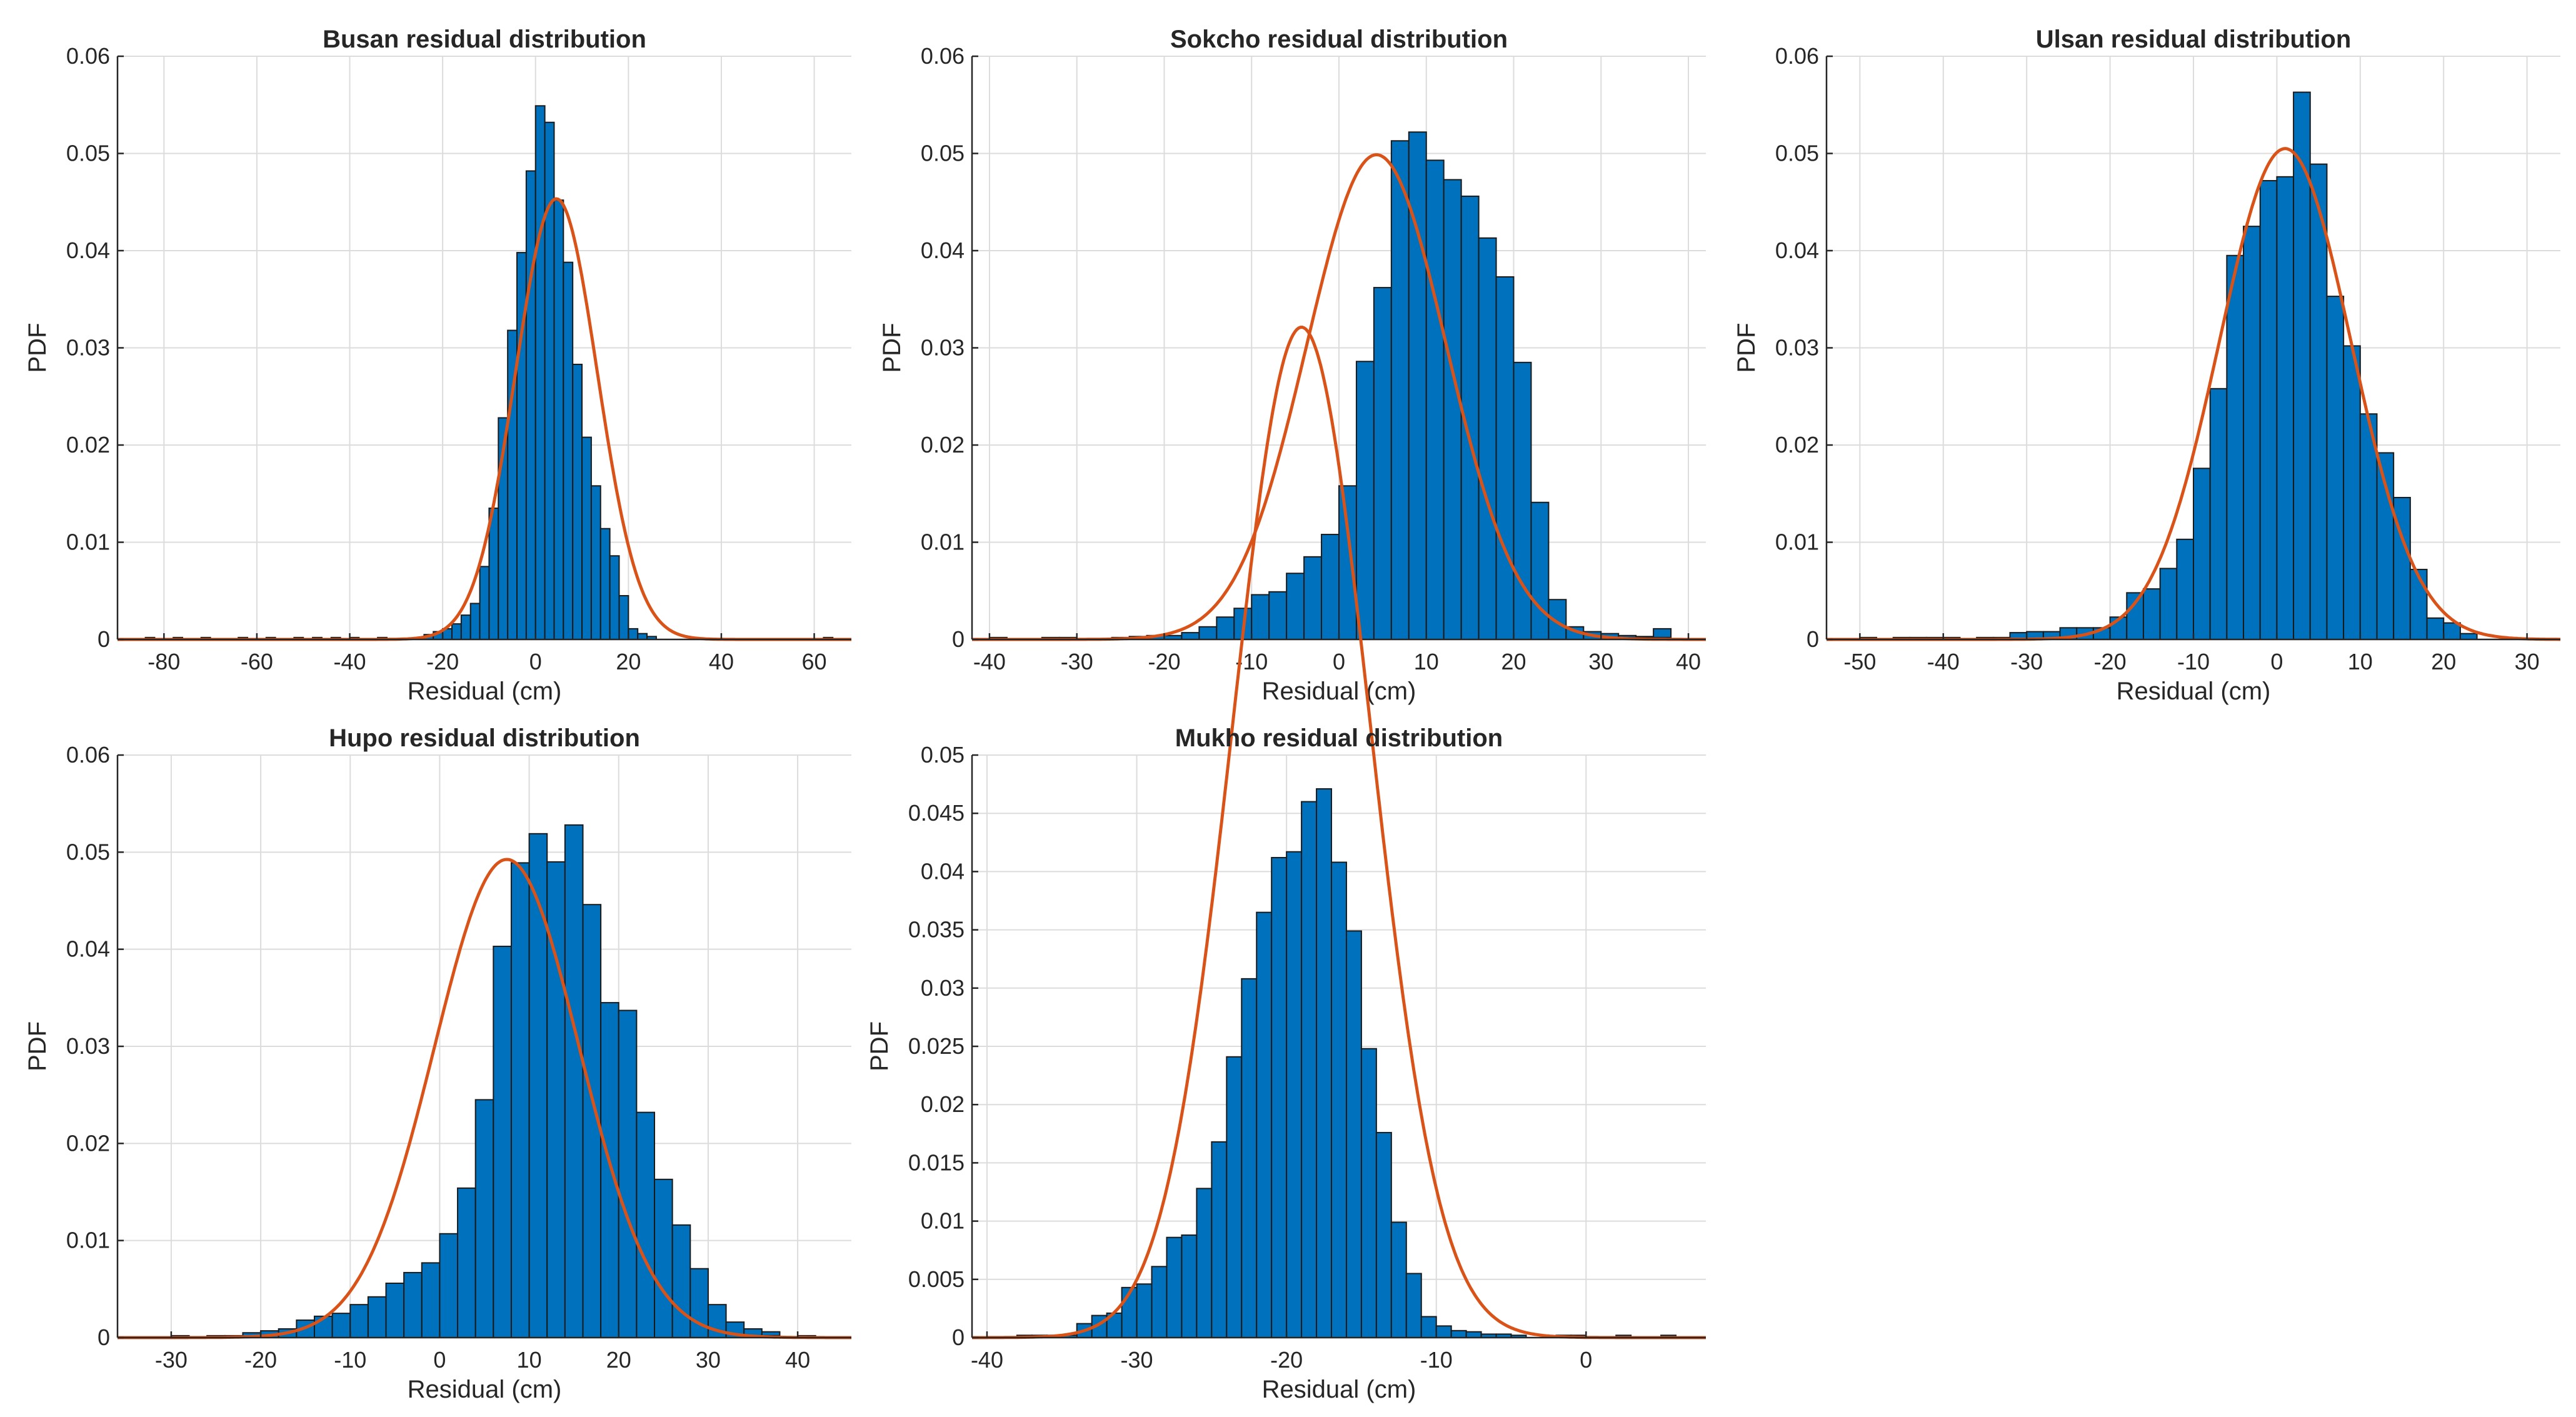  What do you see at coordinates (708, 1360) in the screenshot?
I see `x-tick-label: 30` at bounding box center [708, 1360].